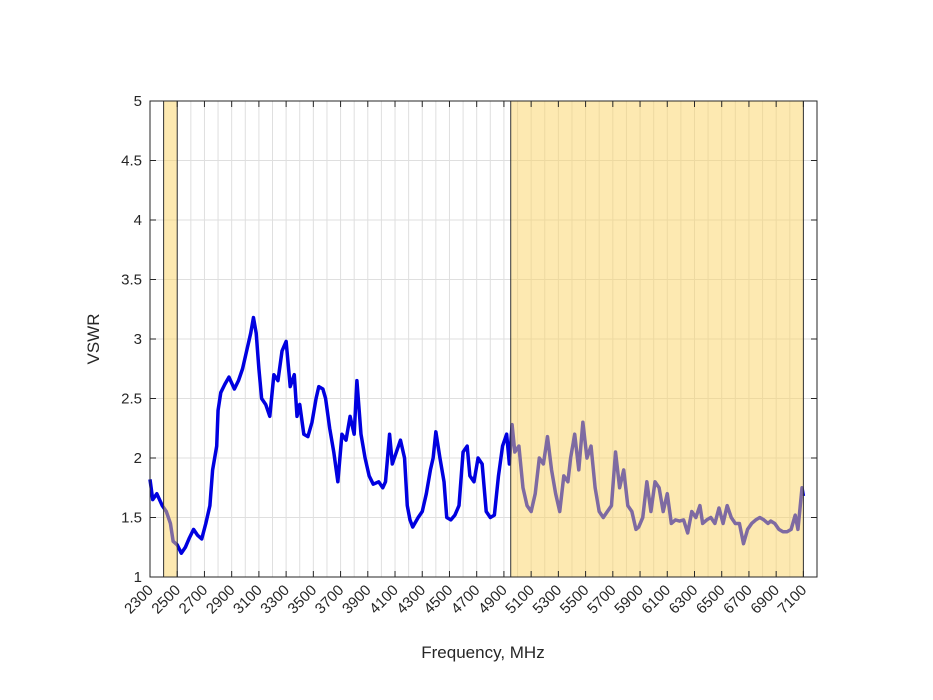 This screenshot has width=933, height=700. What do you see at coordinates (138, 577) in the screenshot?
I see `y-tick-label: 1` at bounding box center [138, 577].